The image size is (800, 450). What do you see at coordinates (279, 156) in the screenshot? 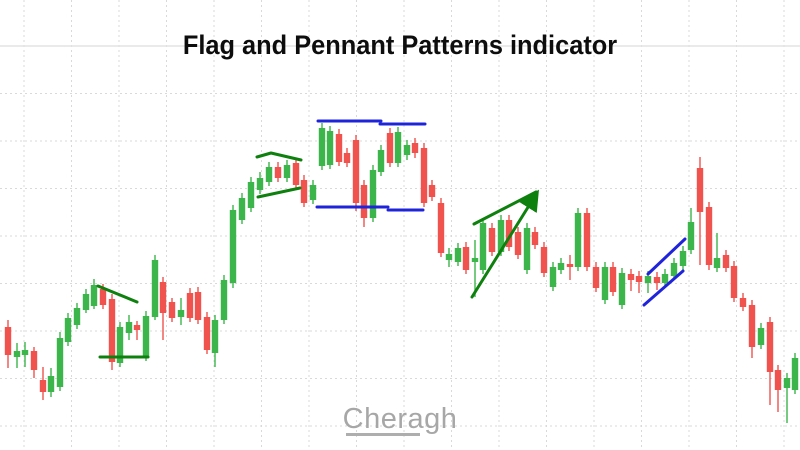
I see `flag-2-upper-line` at bounding box center [279, 156].